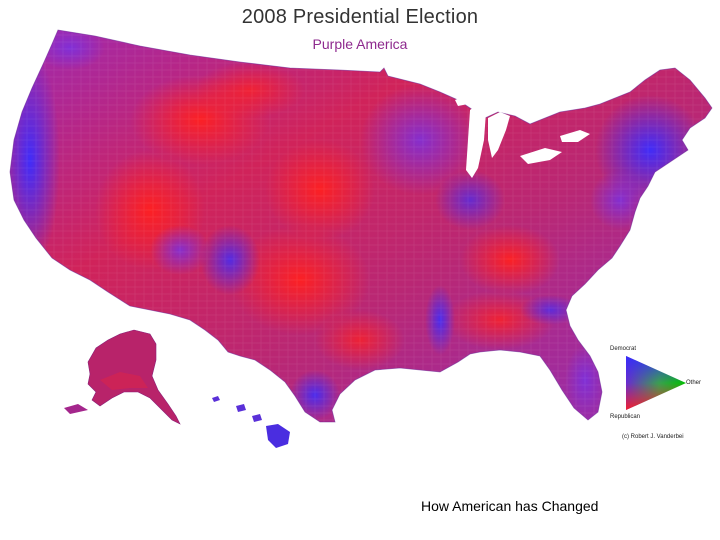  What do you see at coordinates (251, 422) in the screenshot?
I see `hawaii` at bounding box center [251, 422].